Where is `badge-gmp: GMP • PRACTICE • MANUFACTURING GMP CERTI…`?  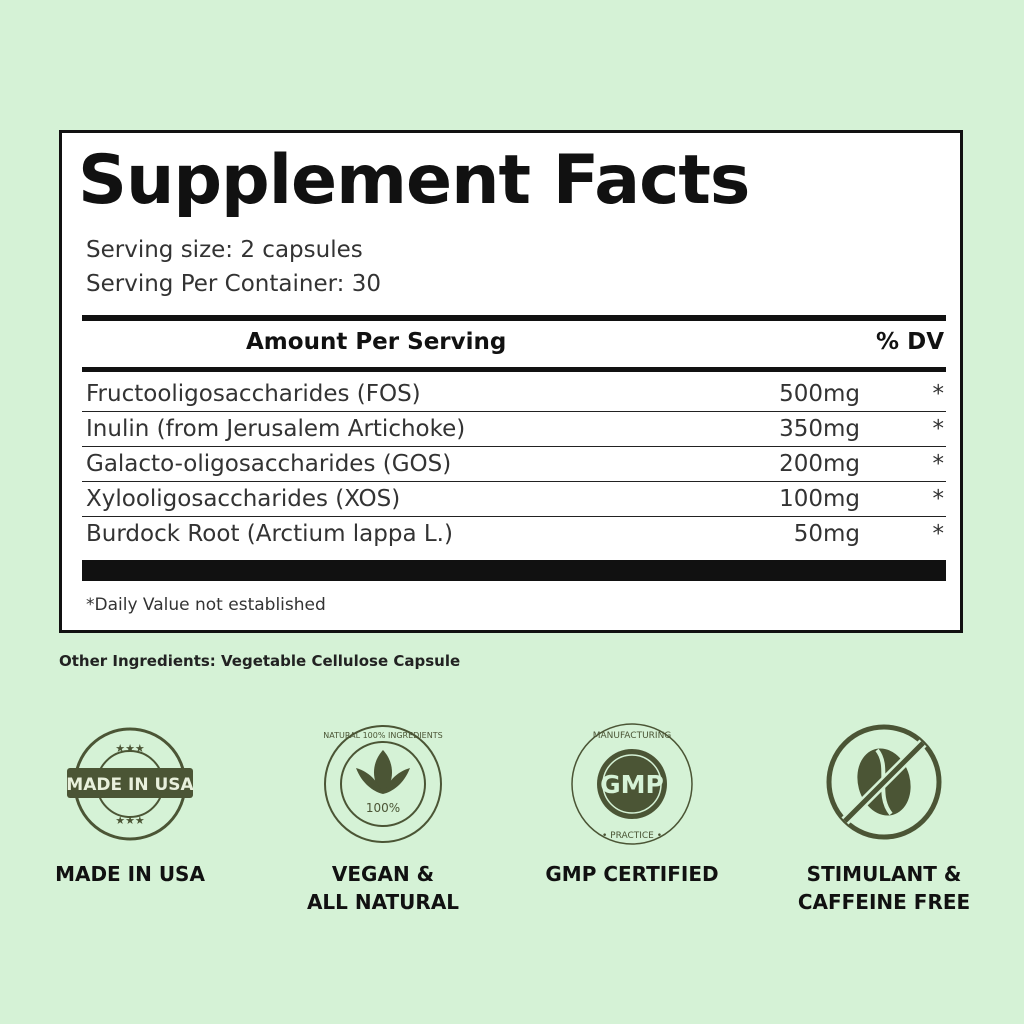 badge-gmp: GMP • PRACTICE • MANUFACTURING GMP CERTI… is located at coordinates (632, 805).